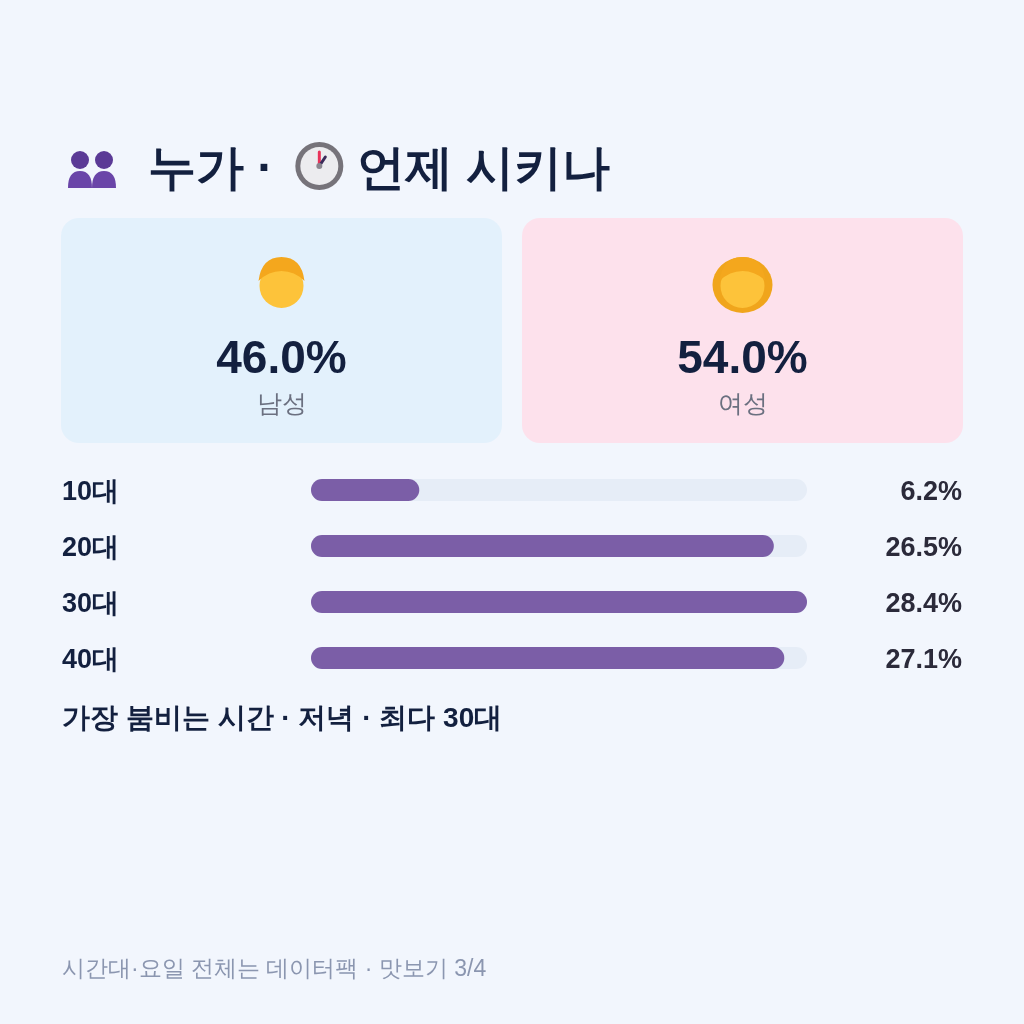 Image resolution: width=1024 pixels, height=1024 pixels. I want to click on data-label: 6.2%, so click(931, 491).